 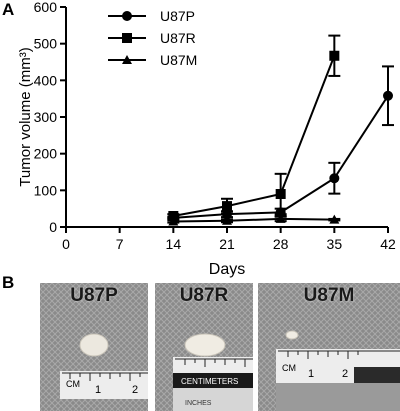 What do you see at coordinates (94, 295) in the screenshot?
I see `photo-title-u87p: U87P` at bounding box center [94, 295].